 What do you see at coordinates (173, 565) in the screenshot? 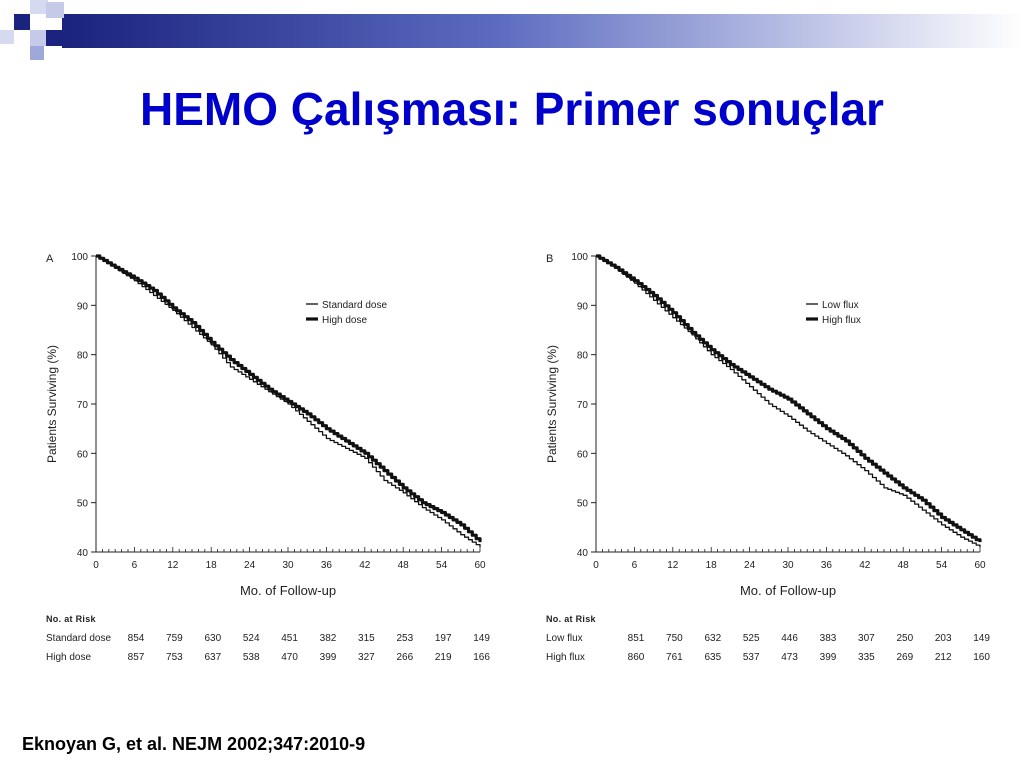
I see `chart-a-x-tick-label: 12` at bounding box center [173, 565].